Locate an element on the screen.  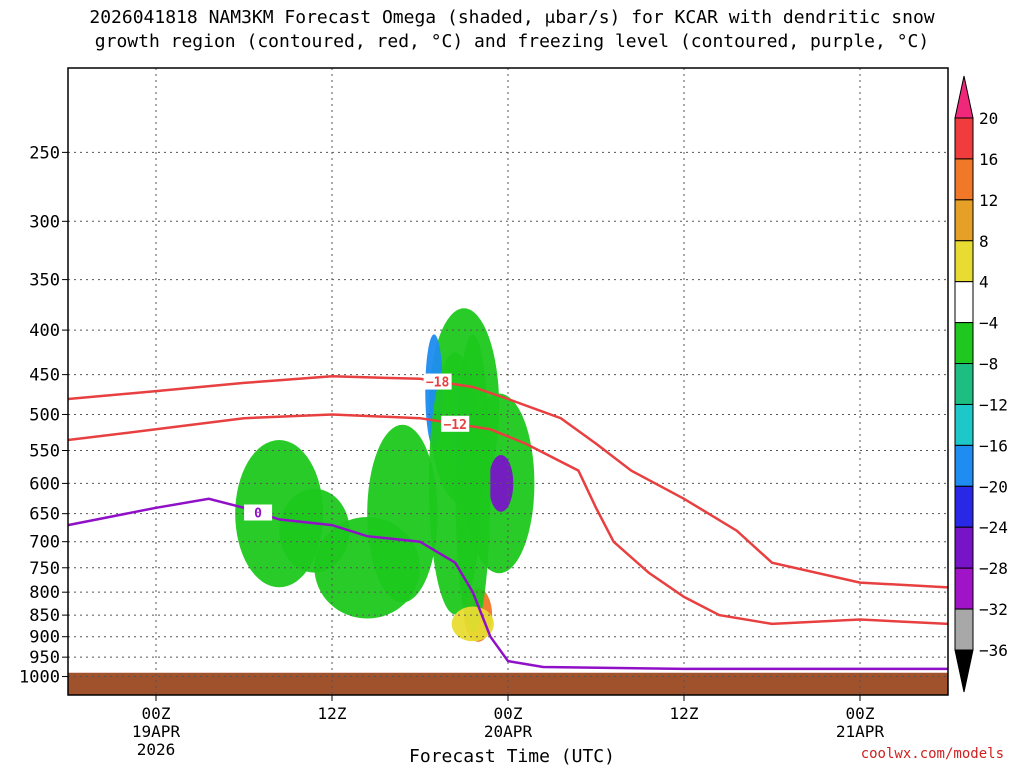
colorbar-label-9: −20 is located at coordinates (993, 486).